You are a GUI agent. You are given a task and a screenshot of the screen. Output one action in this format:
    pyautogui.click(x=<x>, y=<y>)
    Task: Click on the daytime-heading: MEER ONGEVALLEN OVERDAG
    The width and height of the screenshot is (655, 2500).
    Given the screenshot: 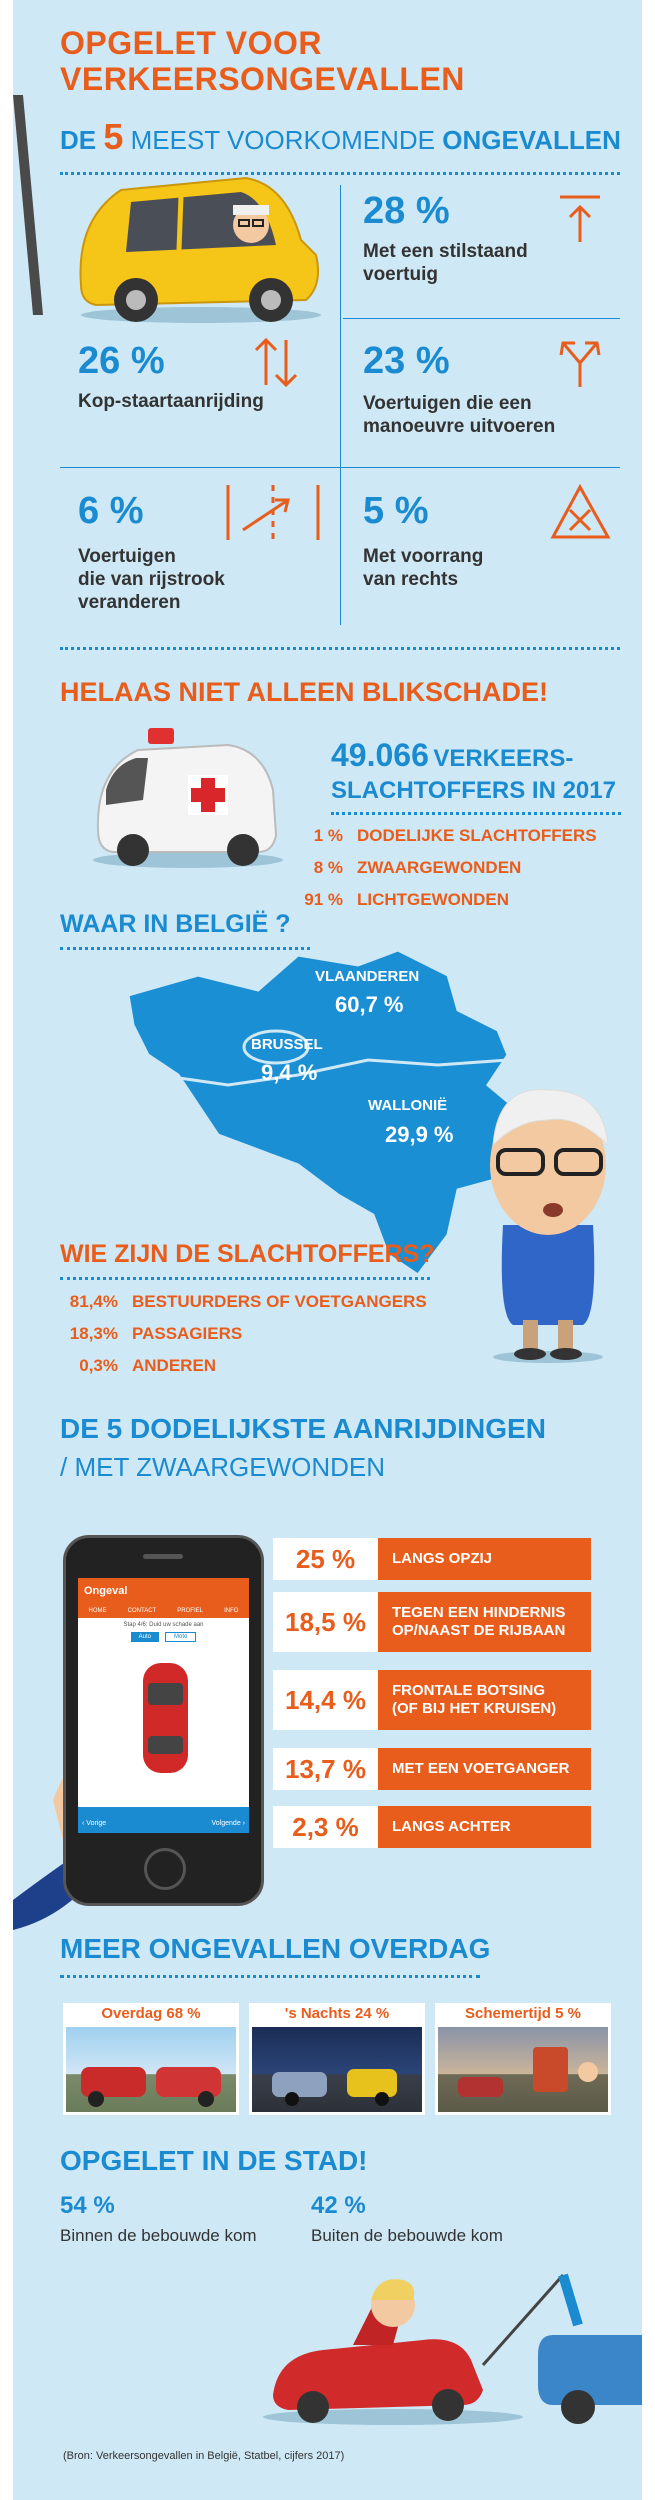 What is the action you would take?
    pyautogui.click(x=275, y=1948)
    